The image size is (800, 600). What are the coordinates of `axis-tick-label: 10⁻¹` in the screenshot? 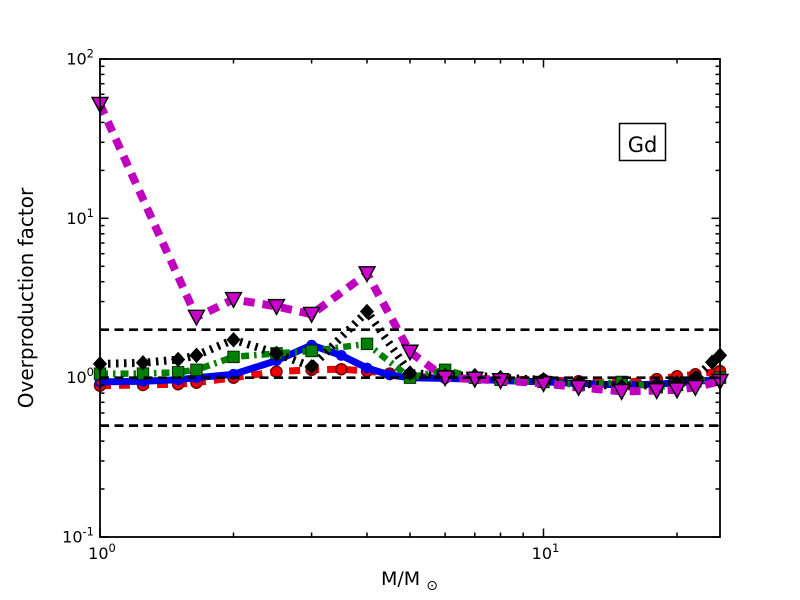 It's located at (78, 536).